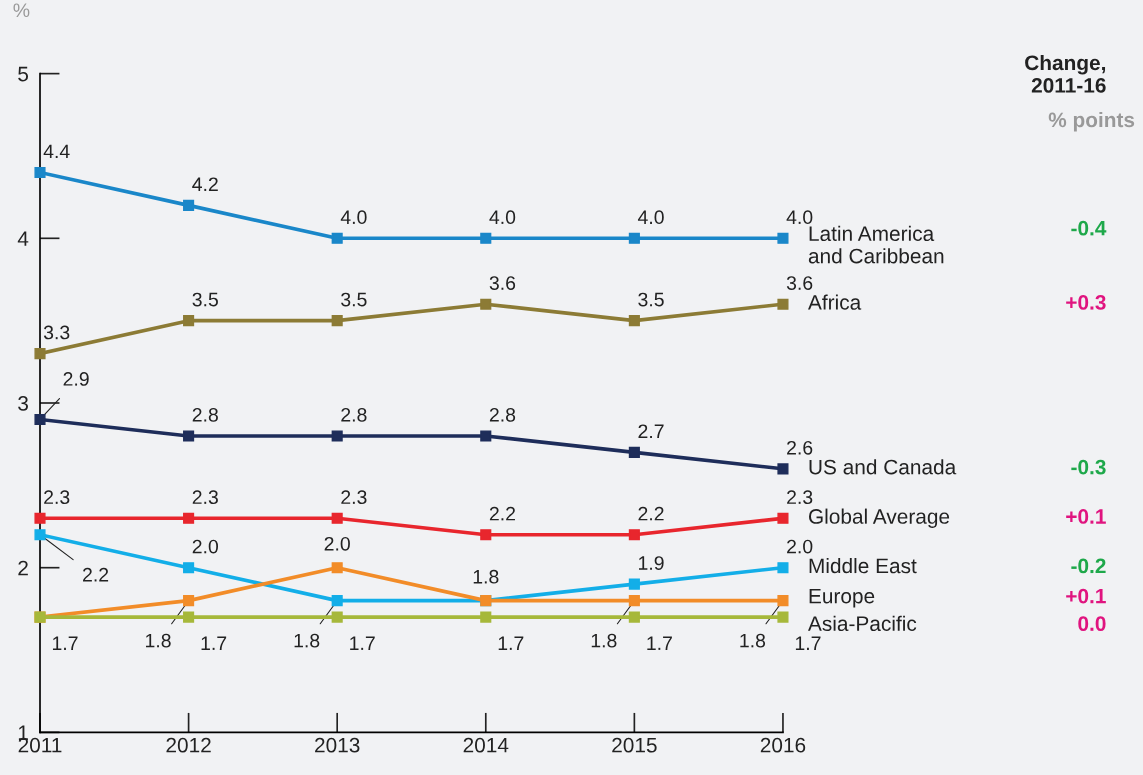 This screenshot has width=1143, height=775. What do you see at coordinates (23, 74) in the screenshot?
I see `y-tick-label: 5` at bounding box center [23, 74].